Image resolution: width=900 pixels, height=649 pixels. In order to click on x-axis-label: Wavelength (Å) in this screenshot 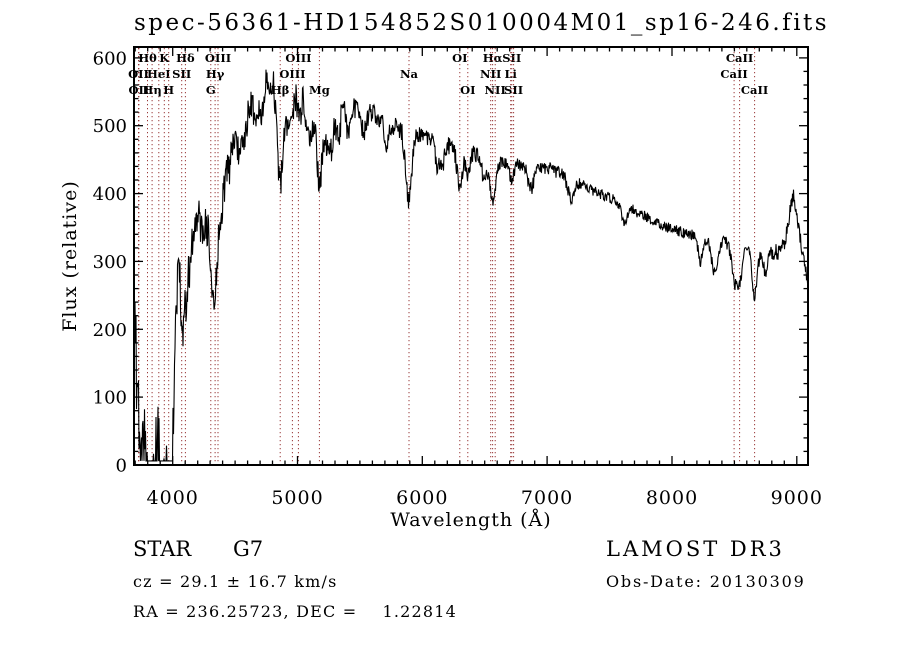, I will do `click(471, 520)`.